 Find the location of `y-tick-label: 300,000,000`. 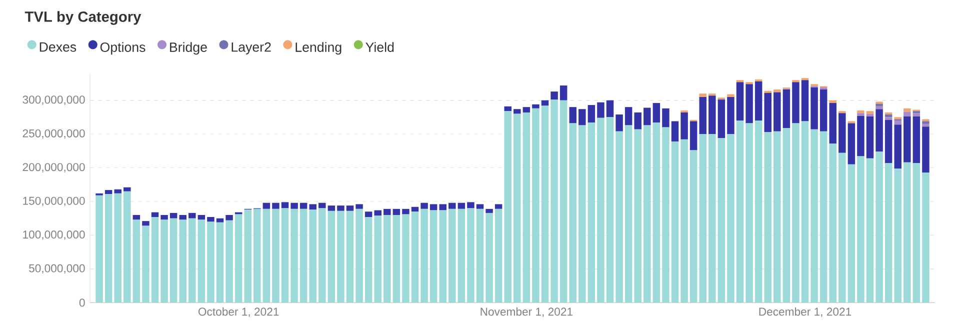

y-tick-label: 300,000,000 is located at coordinates (53, 100).